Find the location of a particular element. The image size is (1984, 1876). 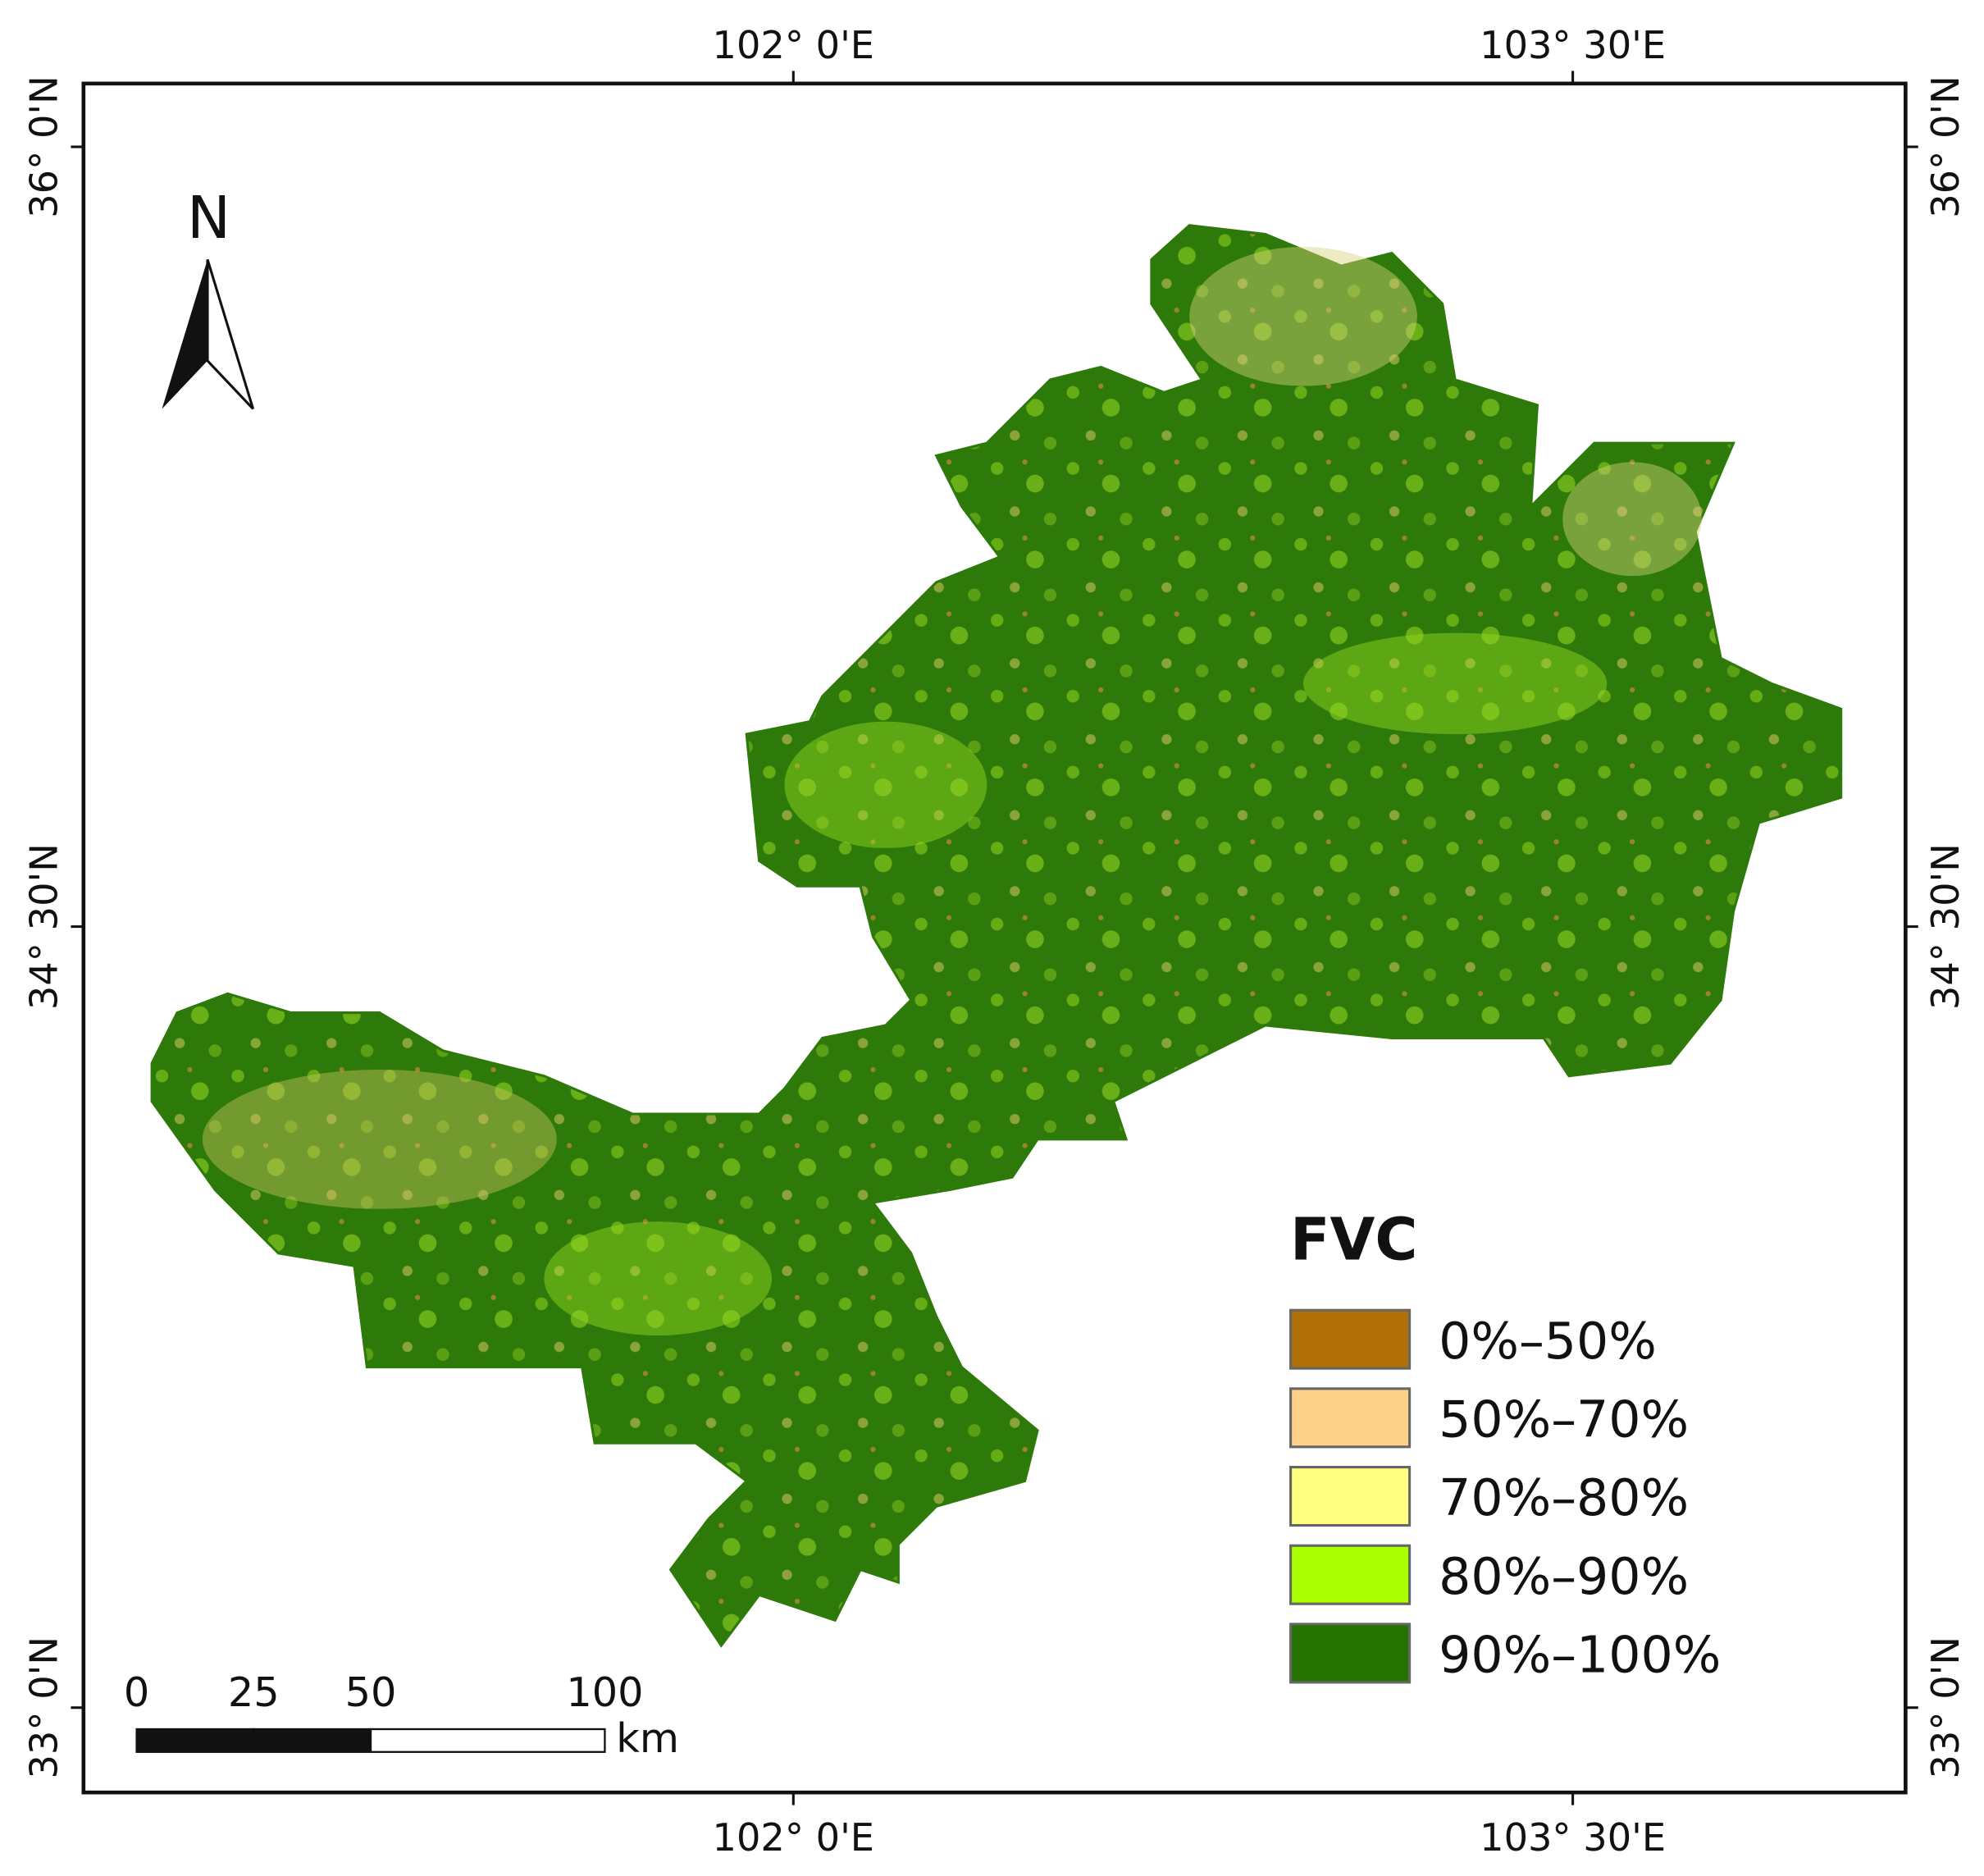

legend-label: 70%–80% is located at coordinates (1564, 1497).